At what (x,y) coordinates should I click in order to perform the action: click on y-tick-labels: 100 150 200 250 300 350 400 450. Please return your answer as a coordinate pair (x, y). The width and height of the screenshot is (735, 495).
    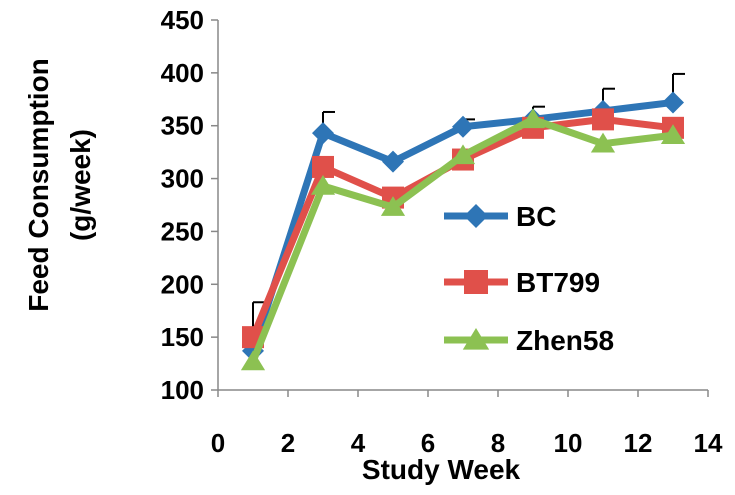
    Looking at the image, I should click on (182, 205).